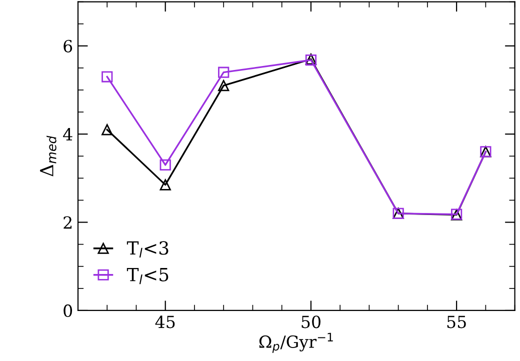  Describe the element at coordinates (456, 322) in the screenshot. I see `x-tick-label: 55` at that location.